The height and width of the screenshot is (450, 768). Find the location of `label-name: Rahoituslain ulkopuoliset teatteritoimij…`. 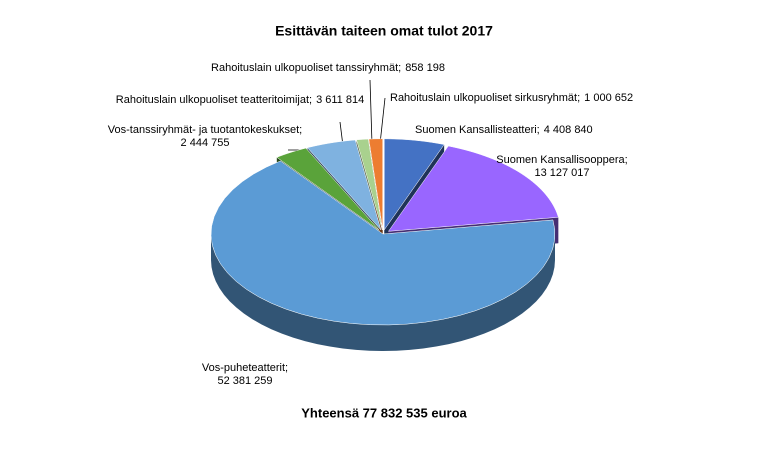

label-name: Rahoituslain ulkopuoliset teatteritoimij… is located at coordinates (214, 100).